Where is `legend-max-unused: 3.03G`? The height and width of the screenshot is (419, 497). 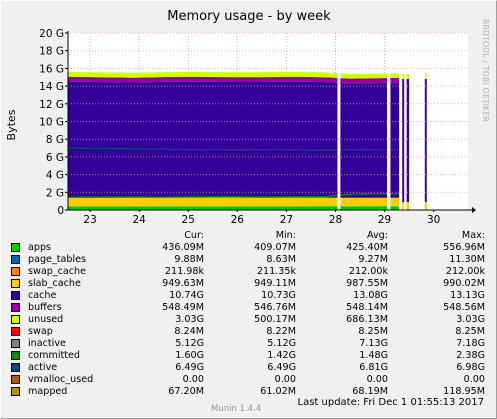 legend-max-unused: 3.03G is located at coordinates (470, 319).